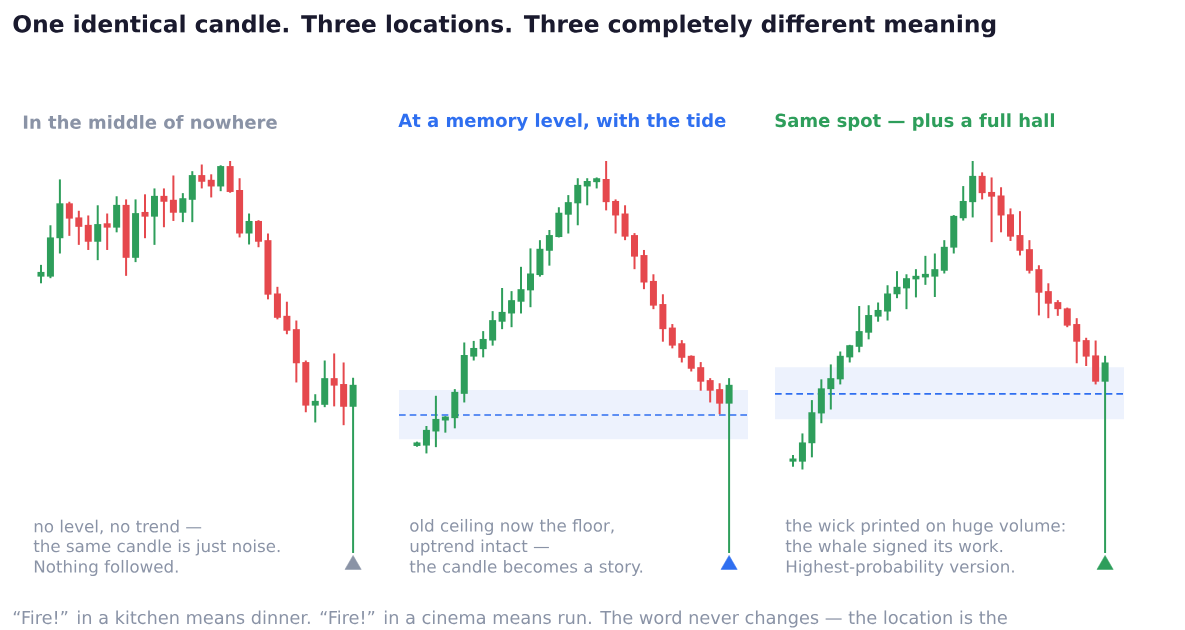  What do you see at coordinates (504, 26) in the screenshot?
I see `text: One identical candle. Three locations. Three completely different meaning` at bounding box center [504, 26].